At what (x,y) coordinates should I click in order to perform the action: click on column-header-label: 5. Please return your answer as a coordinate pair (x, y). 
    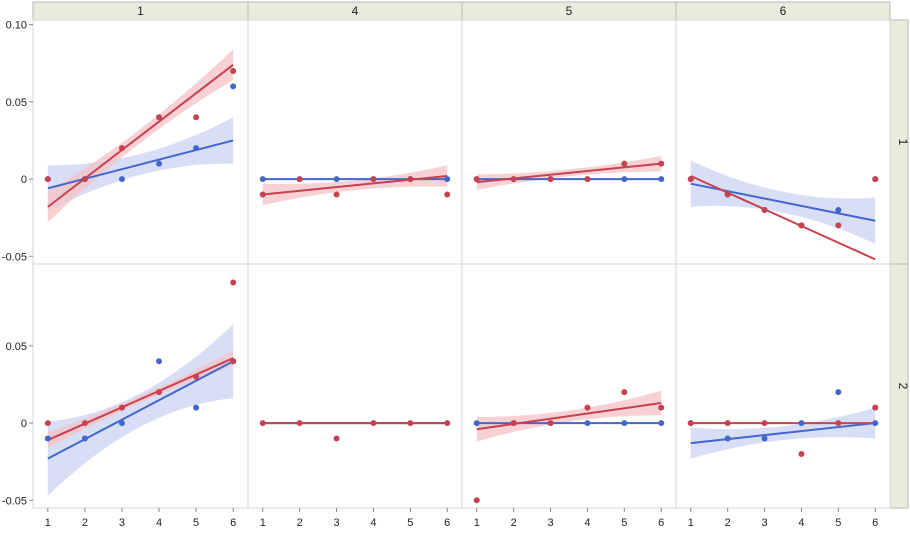
    Looking at the image, I should click on (569, 11).